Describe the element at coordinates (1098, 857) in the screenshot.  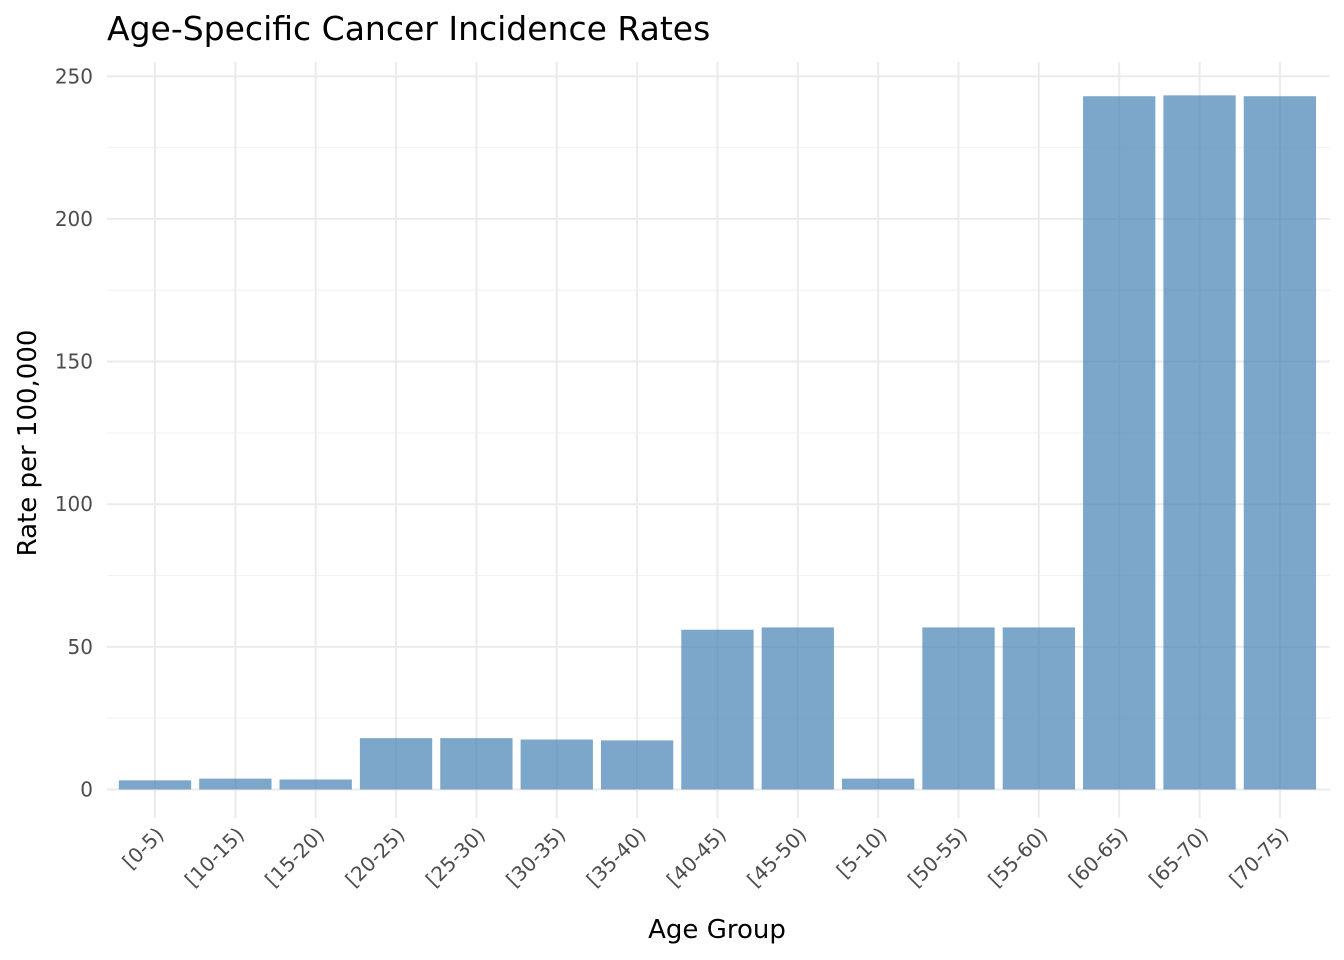
I see `x-tick-label: [60-65)` at that location.